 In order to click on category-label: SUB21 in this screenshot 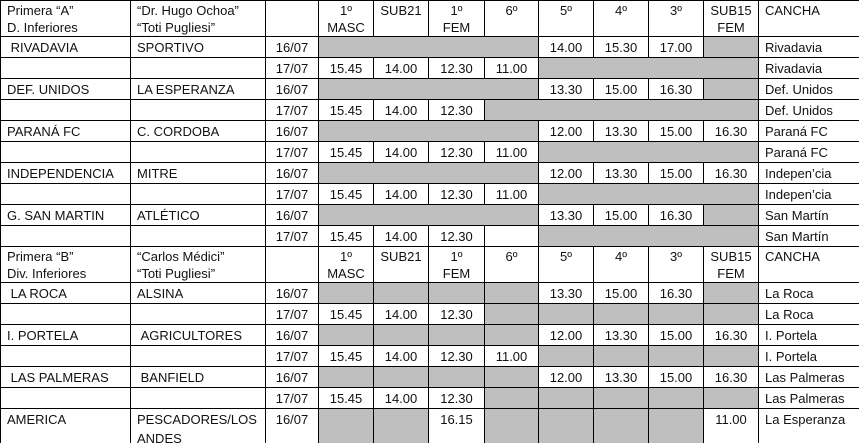, I will do `click(401, 10)`.